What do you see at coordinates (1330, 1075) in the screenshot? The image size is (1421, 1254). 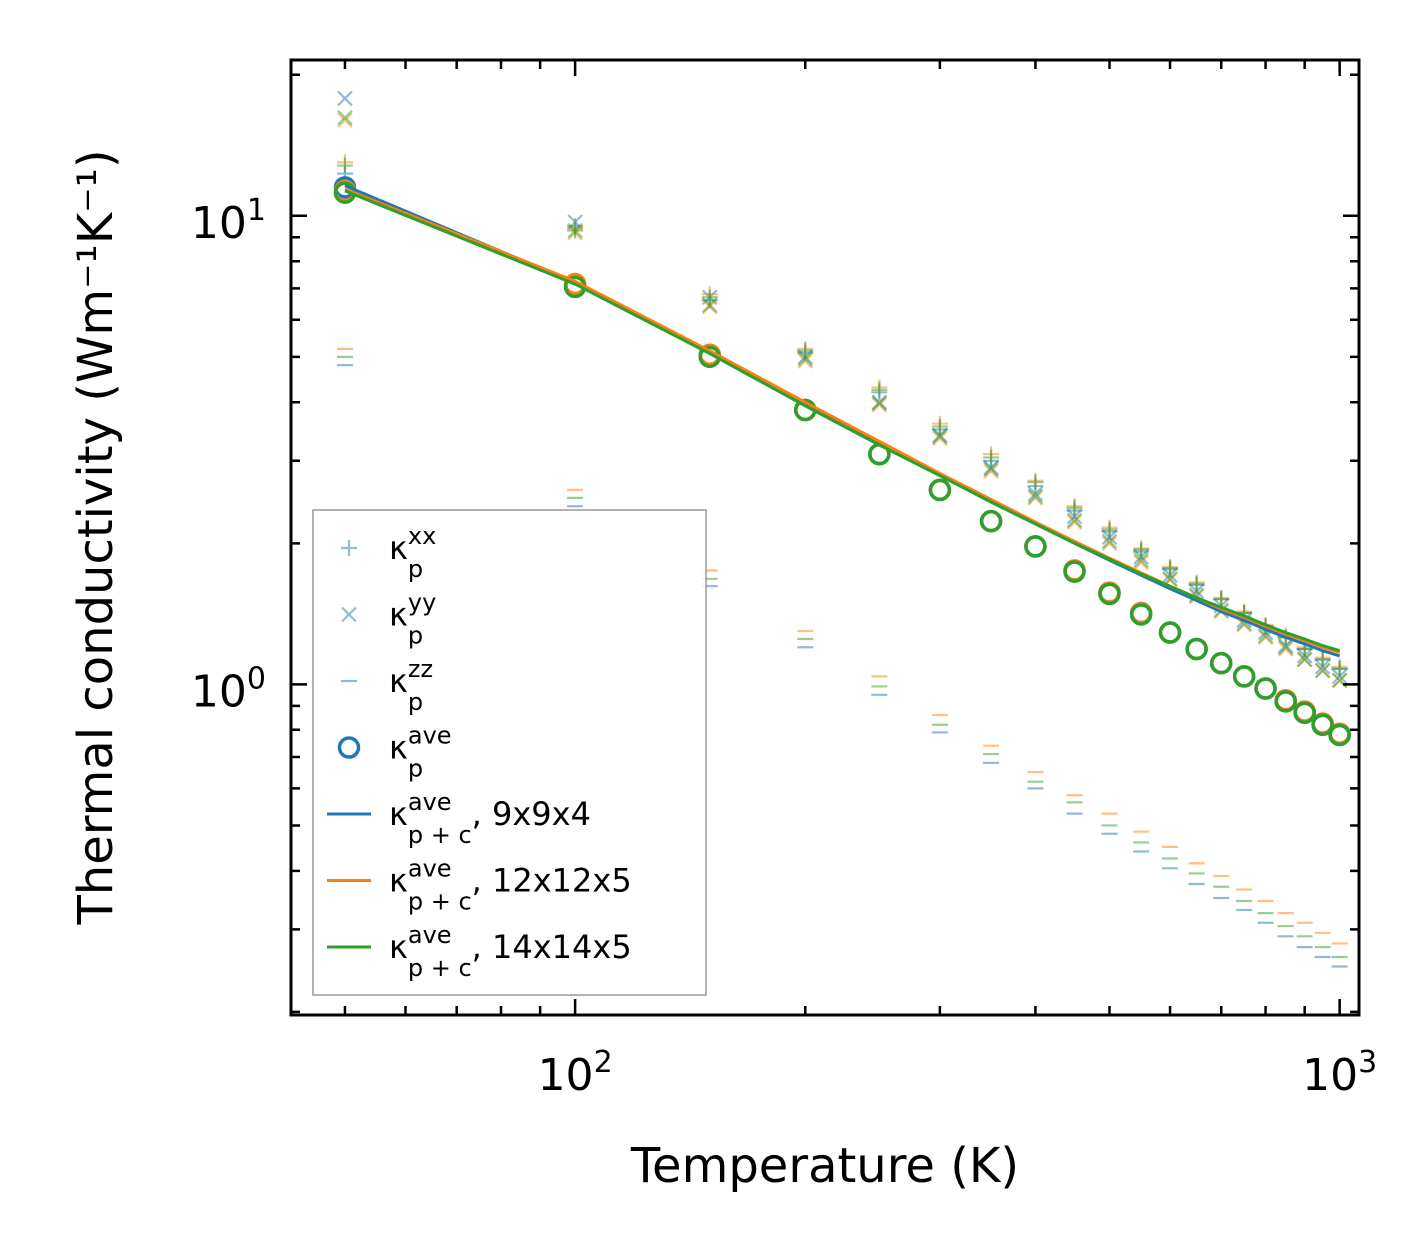 I see `x-tick-base: 10` at bounding box center [1330, 1075].